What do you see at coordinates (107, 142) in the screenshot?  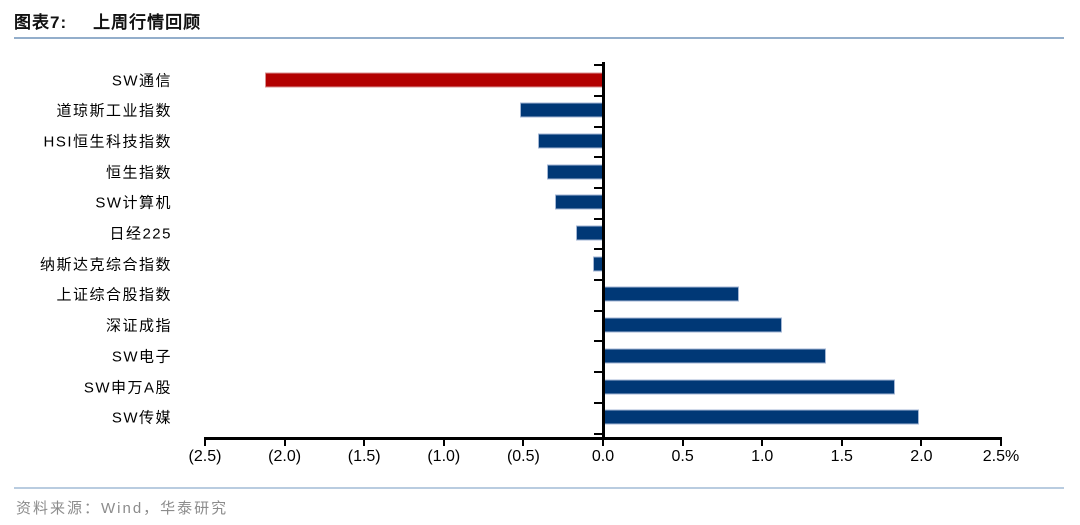 I see `category-label: HSI恒生科技指数` at bounding box center [107, 142].